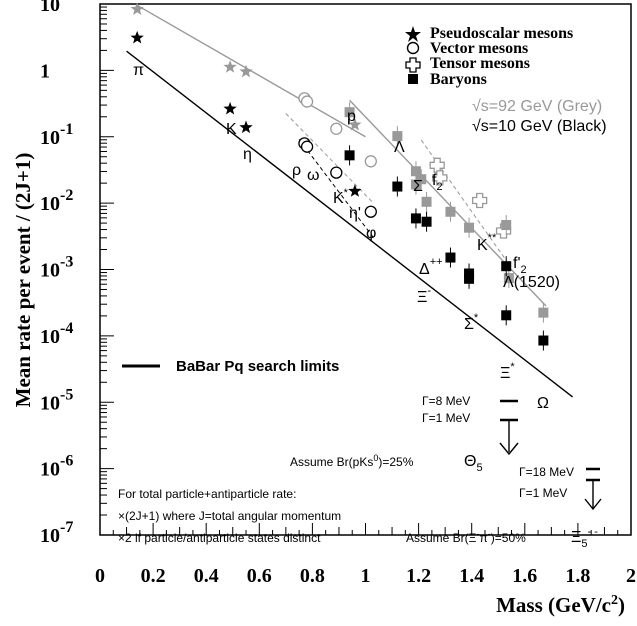 This screenshot has width=637, height=626. What do you see at coordinates (446, 401) in the screenshot?
I see `gamma-label-8: Γ=8 MeV` at bounding box center [446, 401].